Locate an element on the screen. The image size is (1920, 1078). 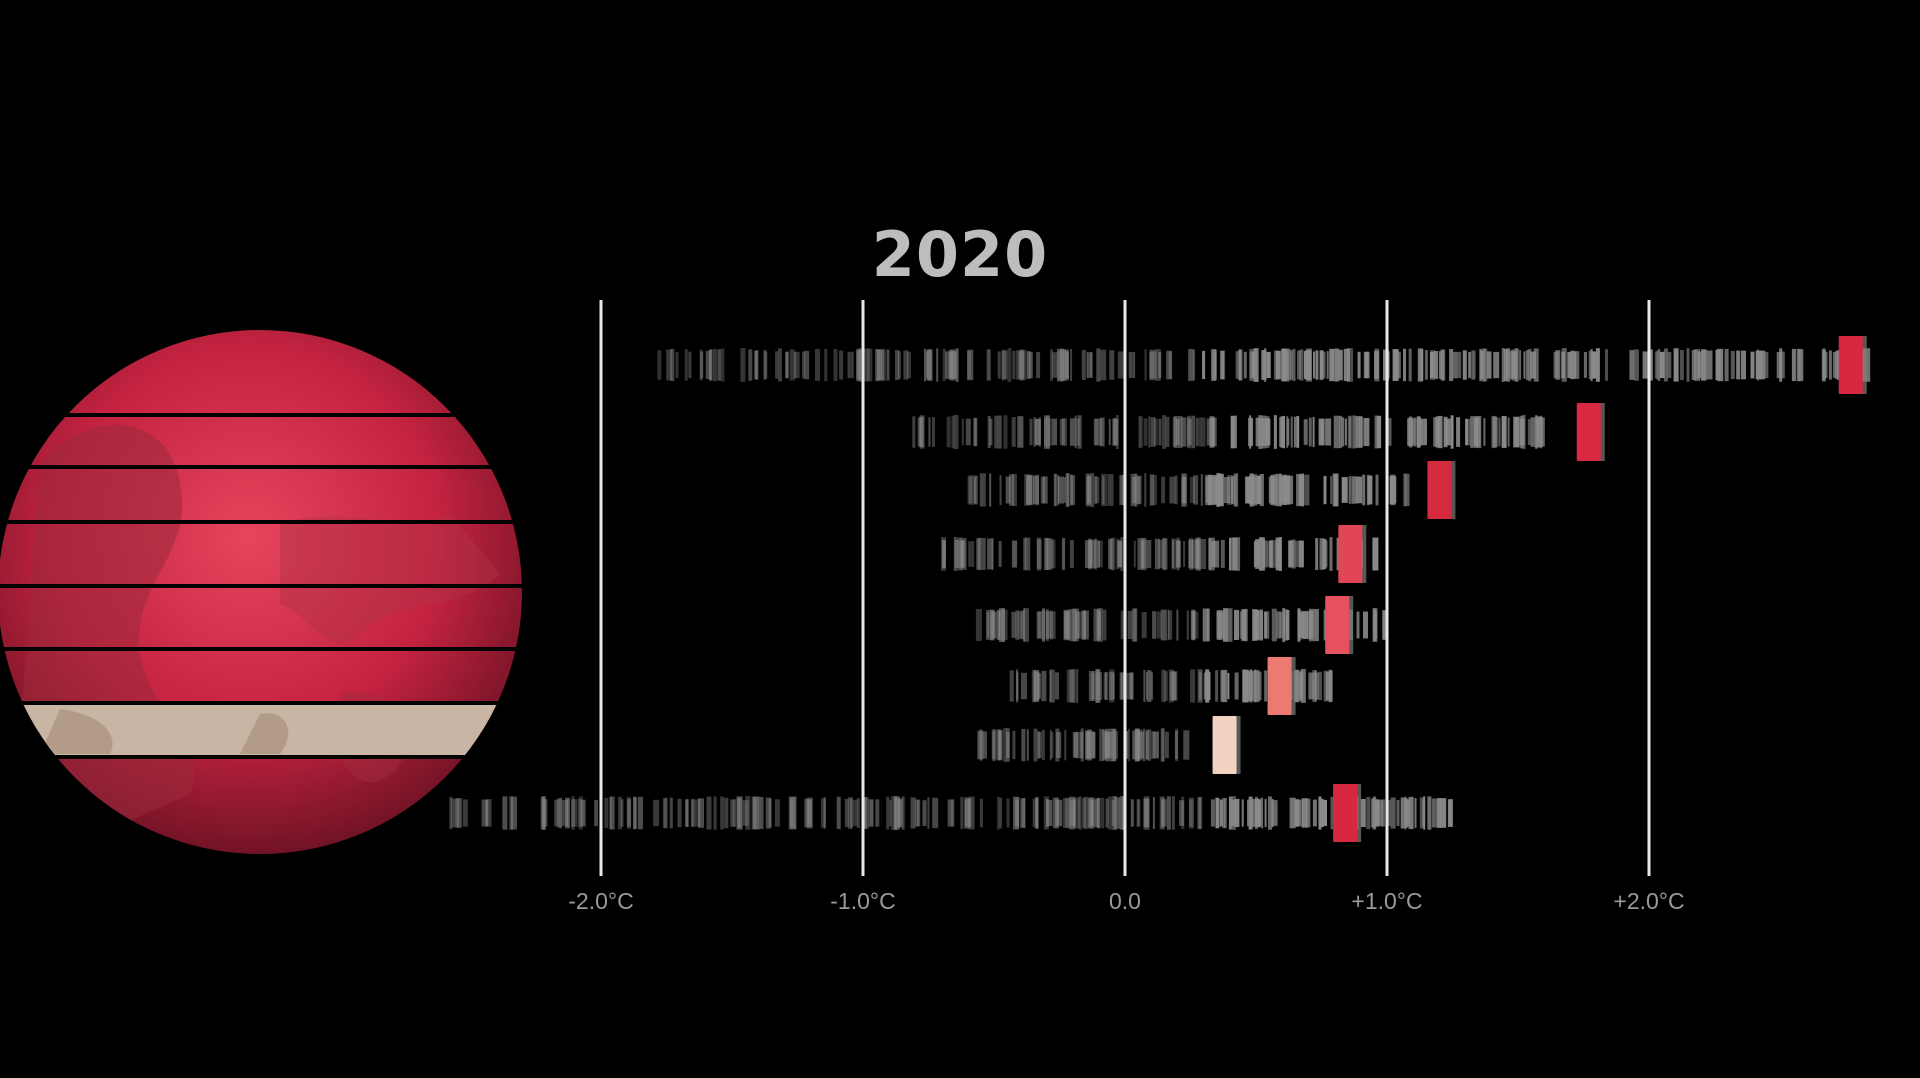
globe-icon is located at coordinates (261, 592).